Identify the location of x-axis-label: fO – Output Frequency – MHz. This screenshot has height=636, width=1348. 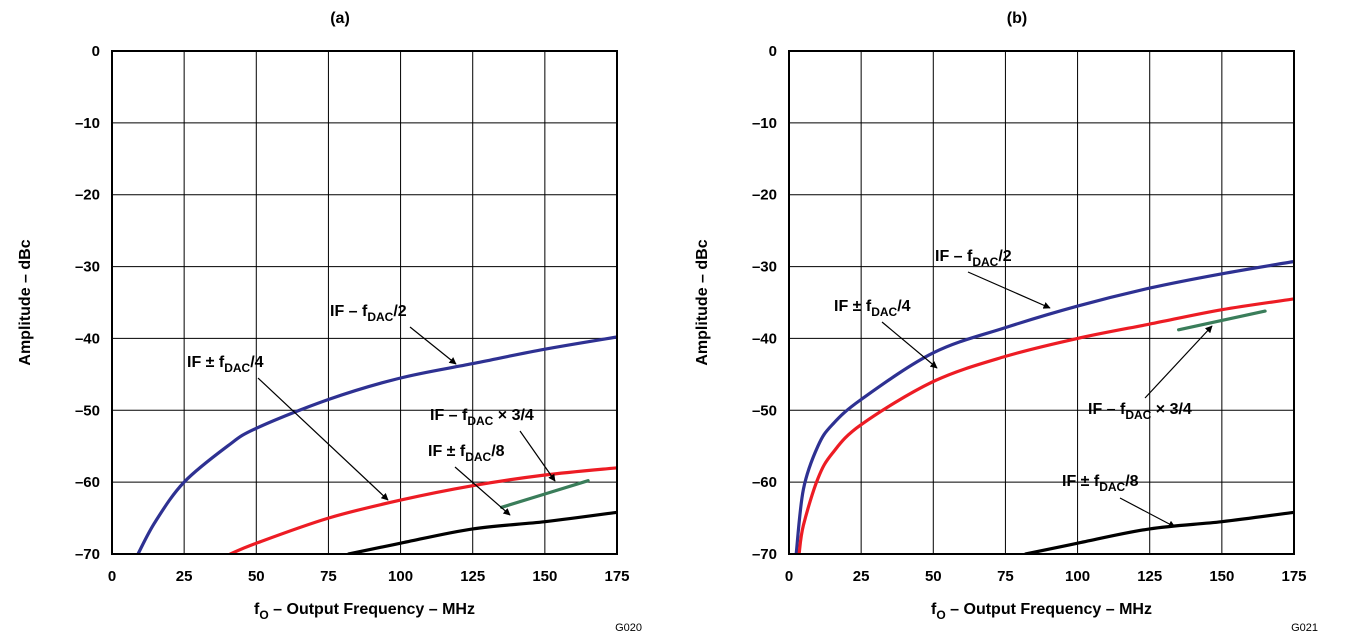
(1041, 611).